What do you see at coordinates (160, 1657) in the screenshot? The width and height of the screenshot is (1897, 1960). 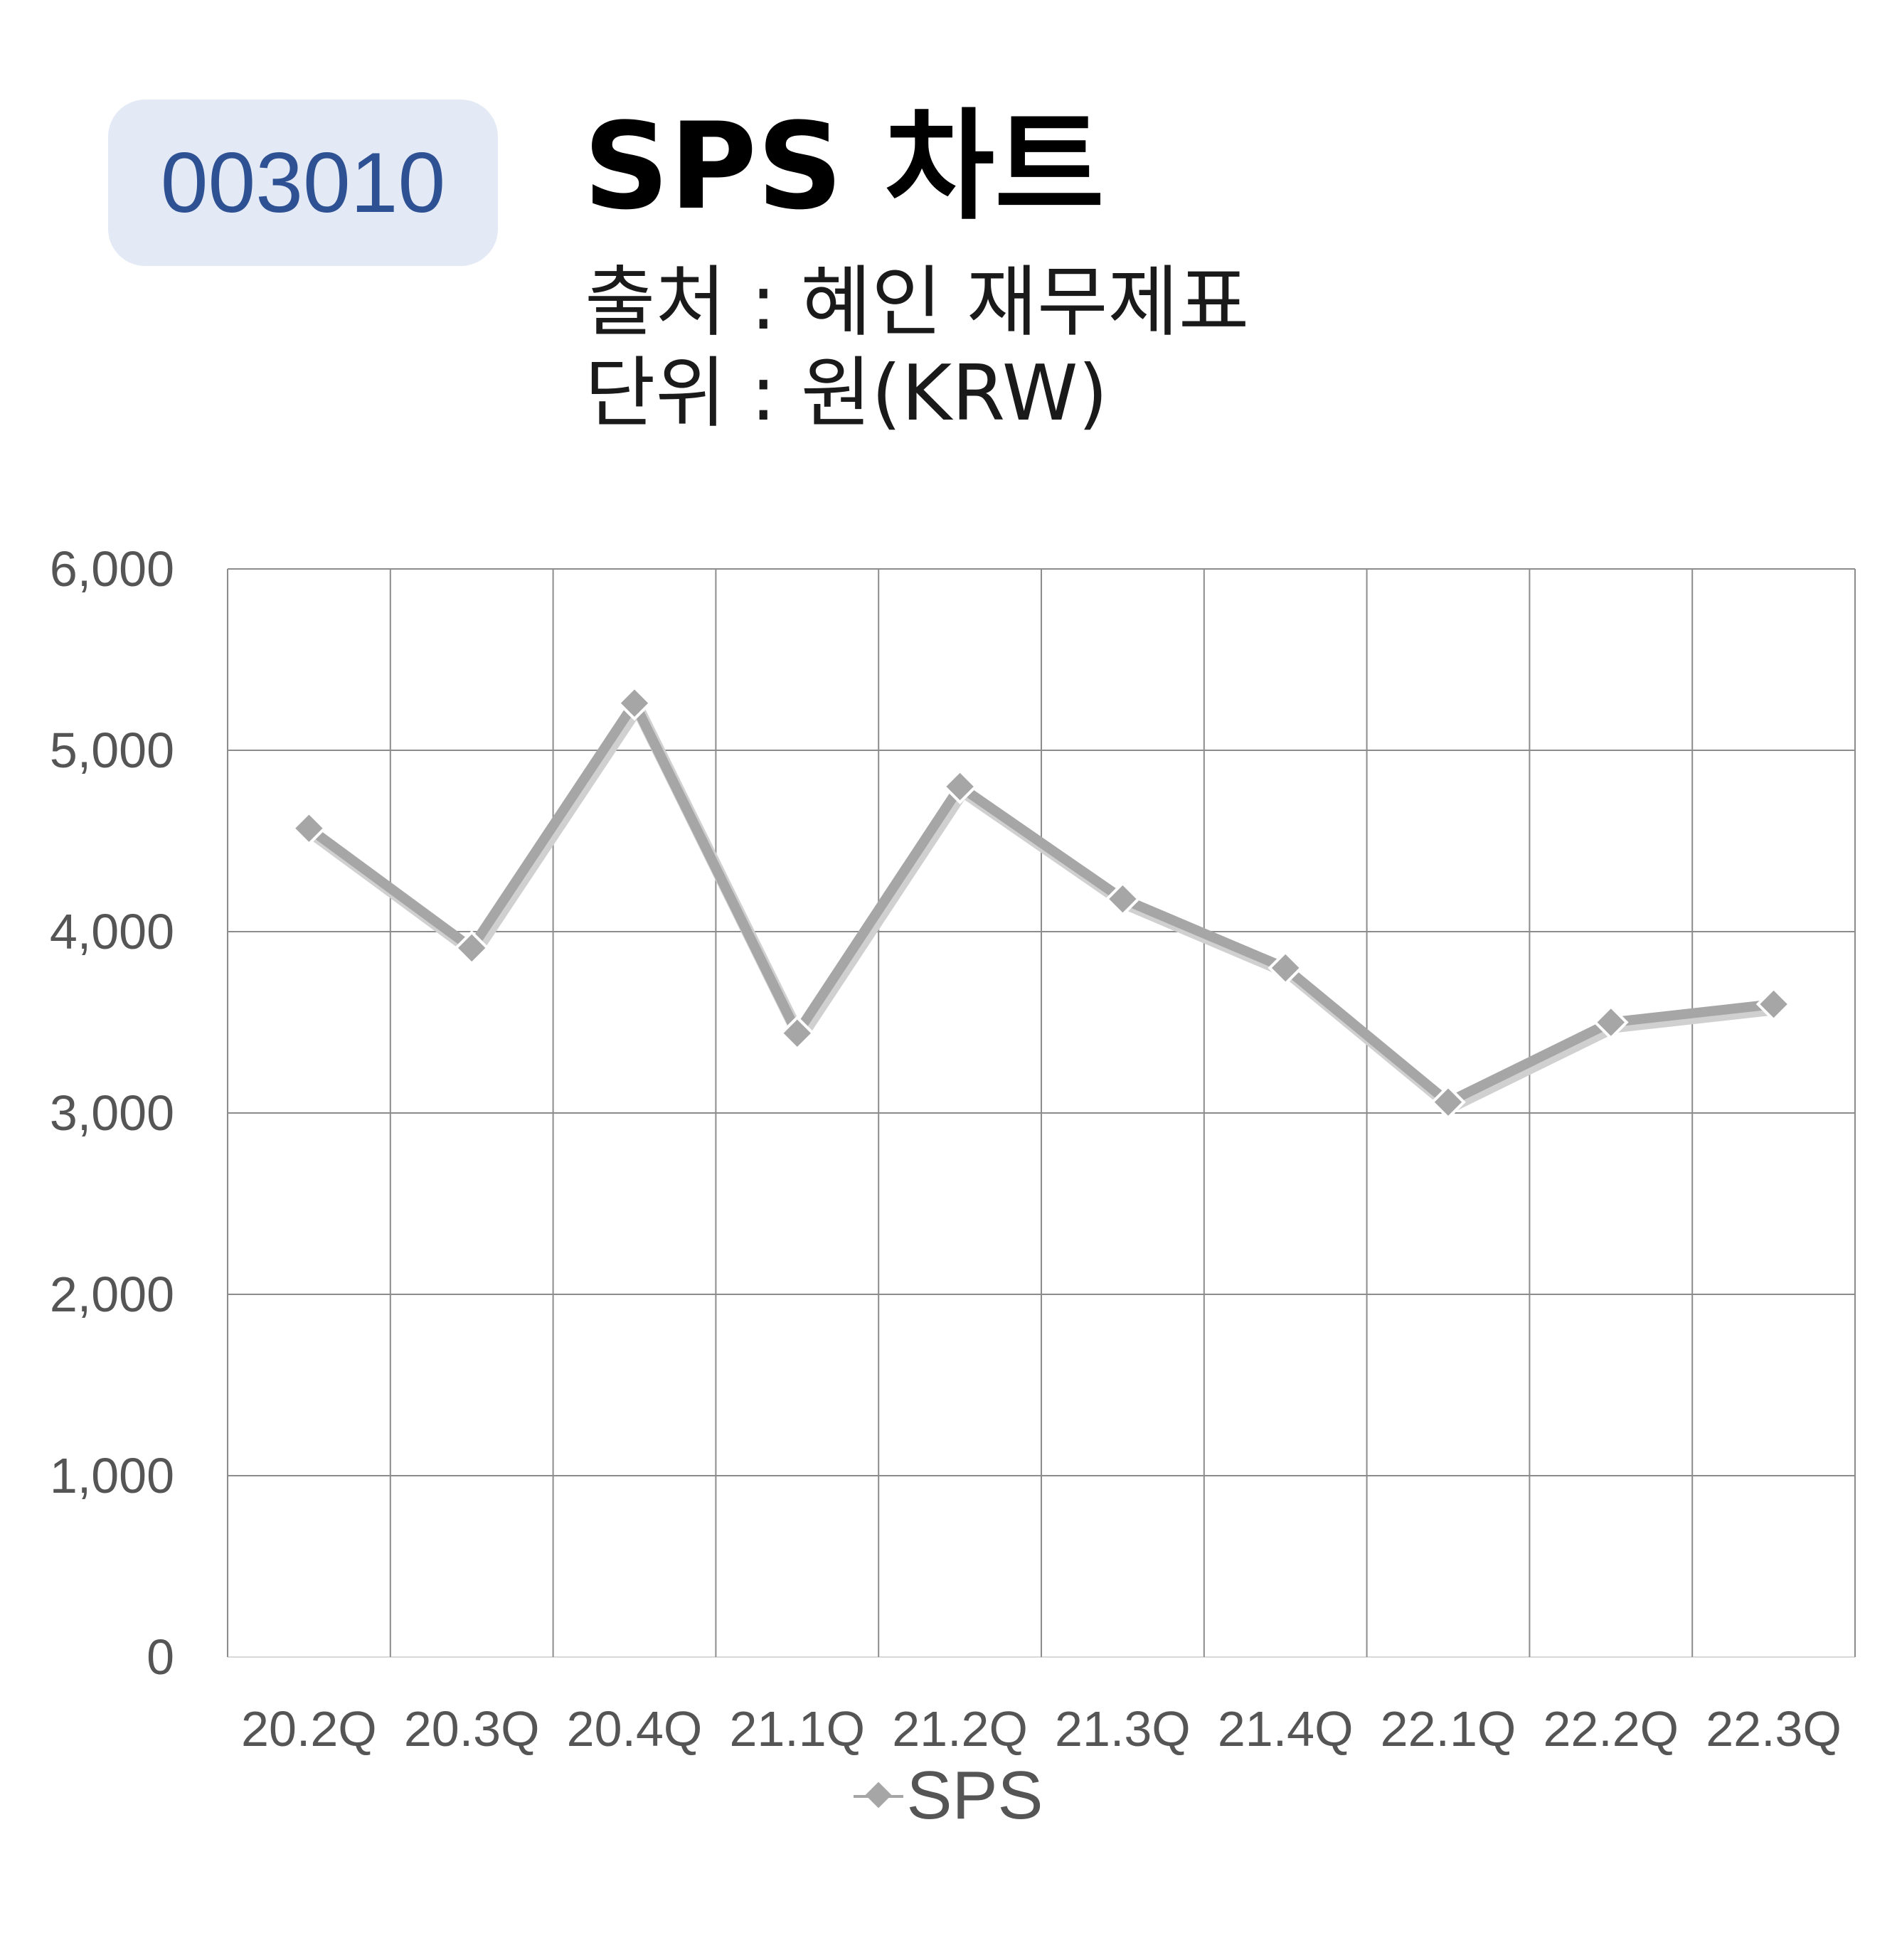 I see `y-tick-label: 0` at bounding box center [160, 1657].